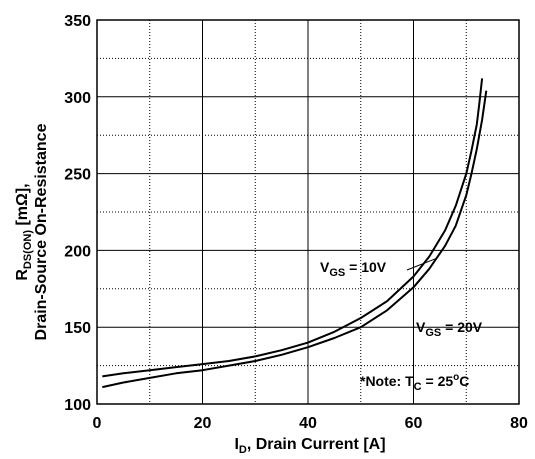 The image size is (535, 459). What do you see at coordinates (309, 446) in the screenshot?
I see `x-axis-label: ID, Drain Current [A]` at bounding box center [309, 446].